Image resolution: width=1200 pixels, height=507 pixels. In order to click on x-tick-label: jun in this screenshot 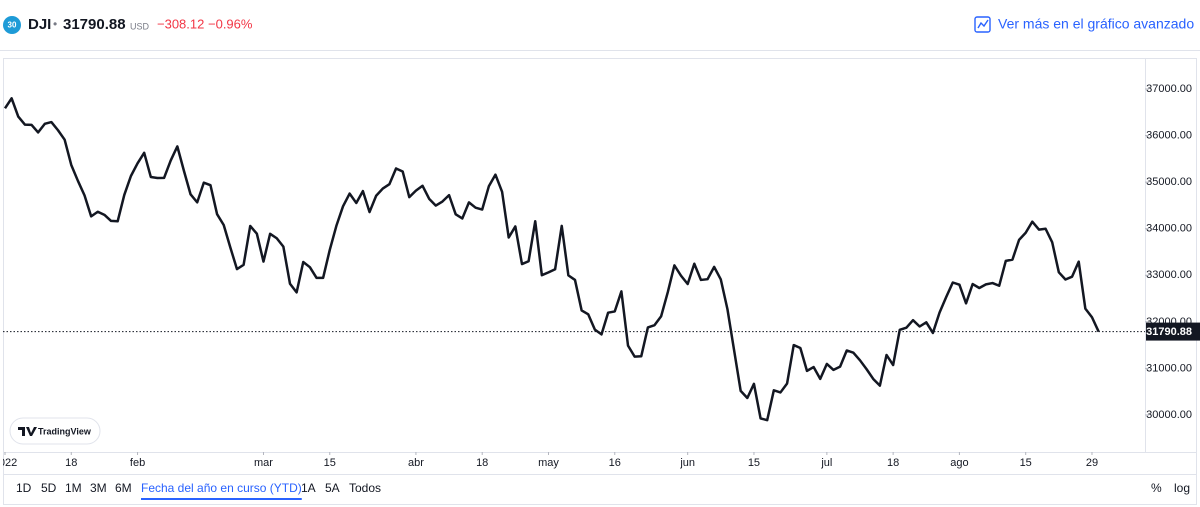, I will do `click(687, 463)`.